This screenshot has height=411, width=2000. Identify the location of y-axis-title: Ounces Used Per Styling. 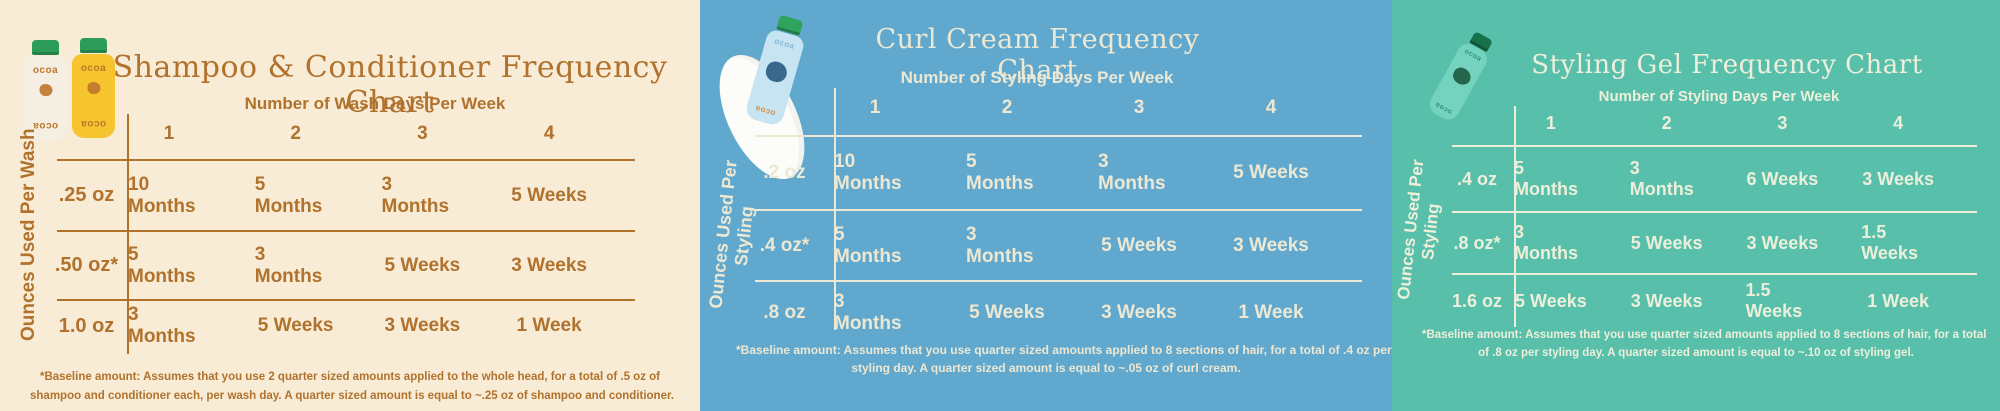
(1418, 229).